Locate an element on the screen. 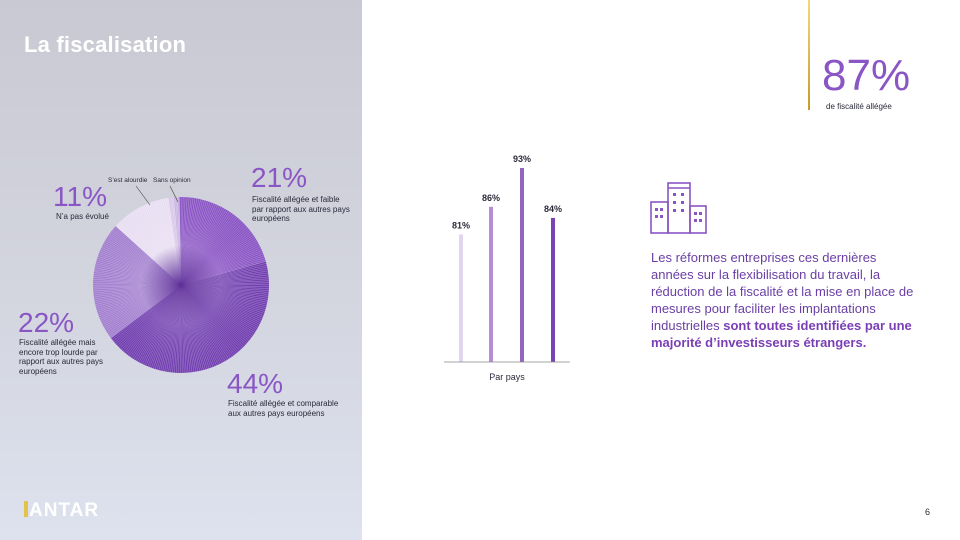  slice-pct-11: 11% is located at coordinates (80, 196).